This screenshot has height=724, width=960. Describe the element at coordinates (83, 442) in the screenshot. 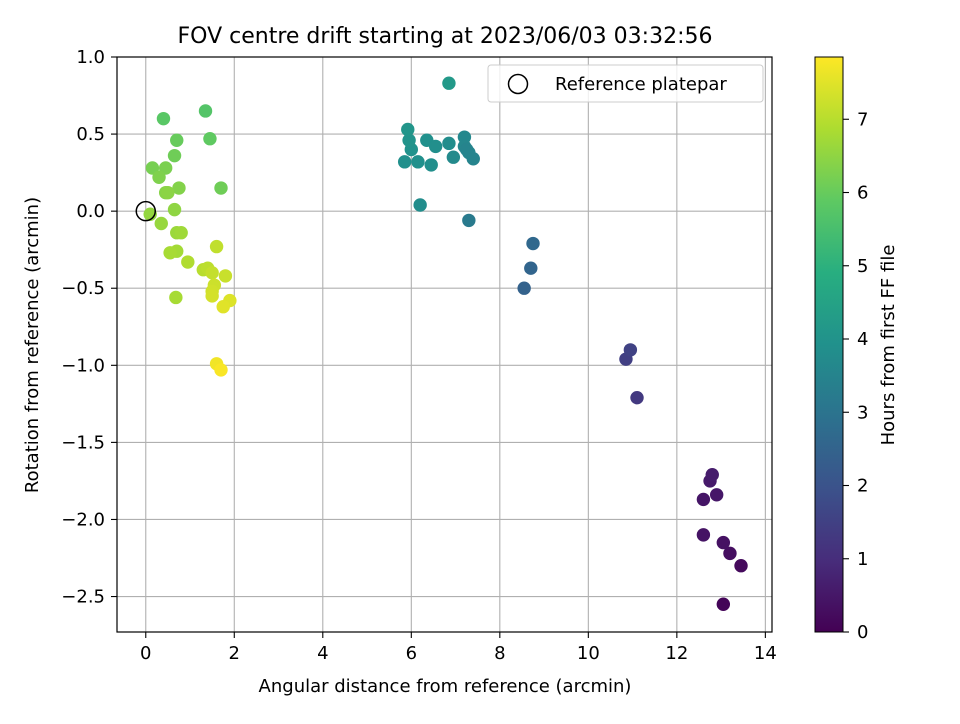

I see `y-tick-label: −1.5` at that location.